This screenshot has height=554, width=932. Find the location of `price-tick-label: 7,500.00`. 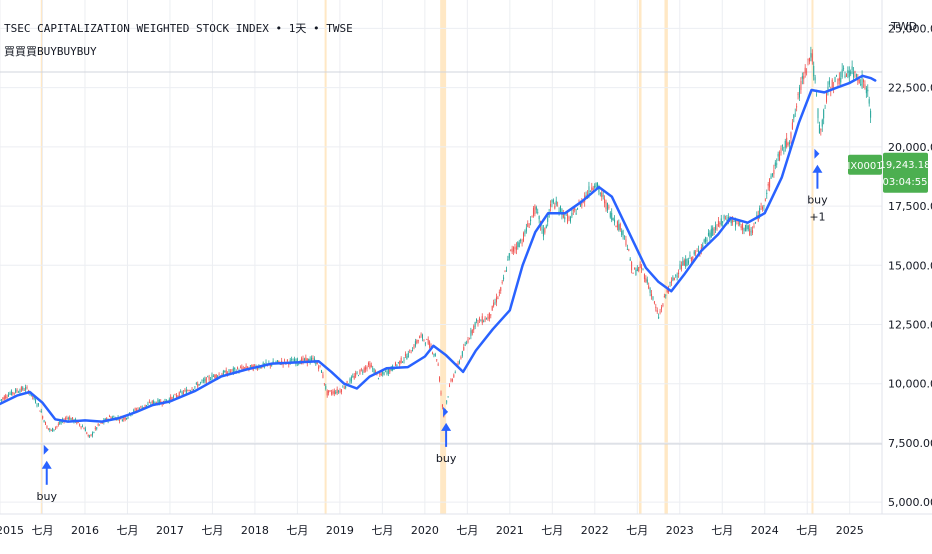

price-tick-label: 7,500.00 is located at coordinates (910, 443).